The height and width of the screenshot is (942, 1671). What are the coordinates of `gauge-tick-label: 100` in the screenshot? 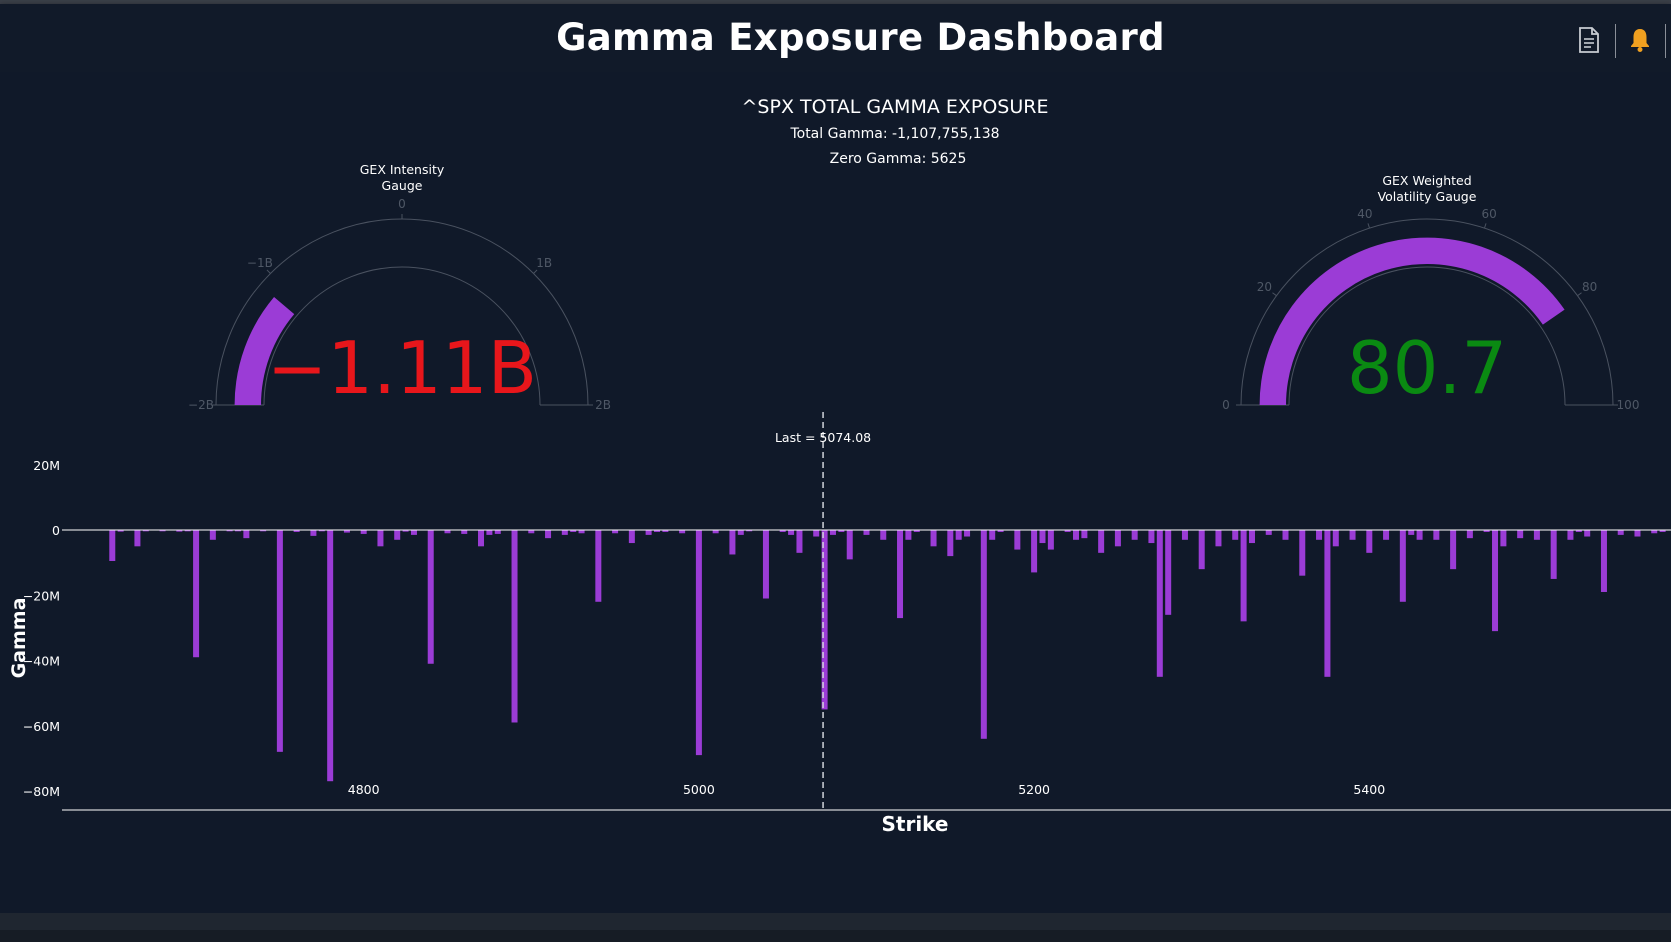 It's located at (1628, 405).